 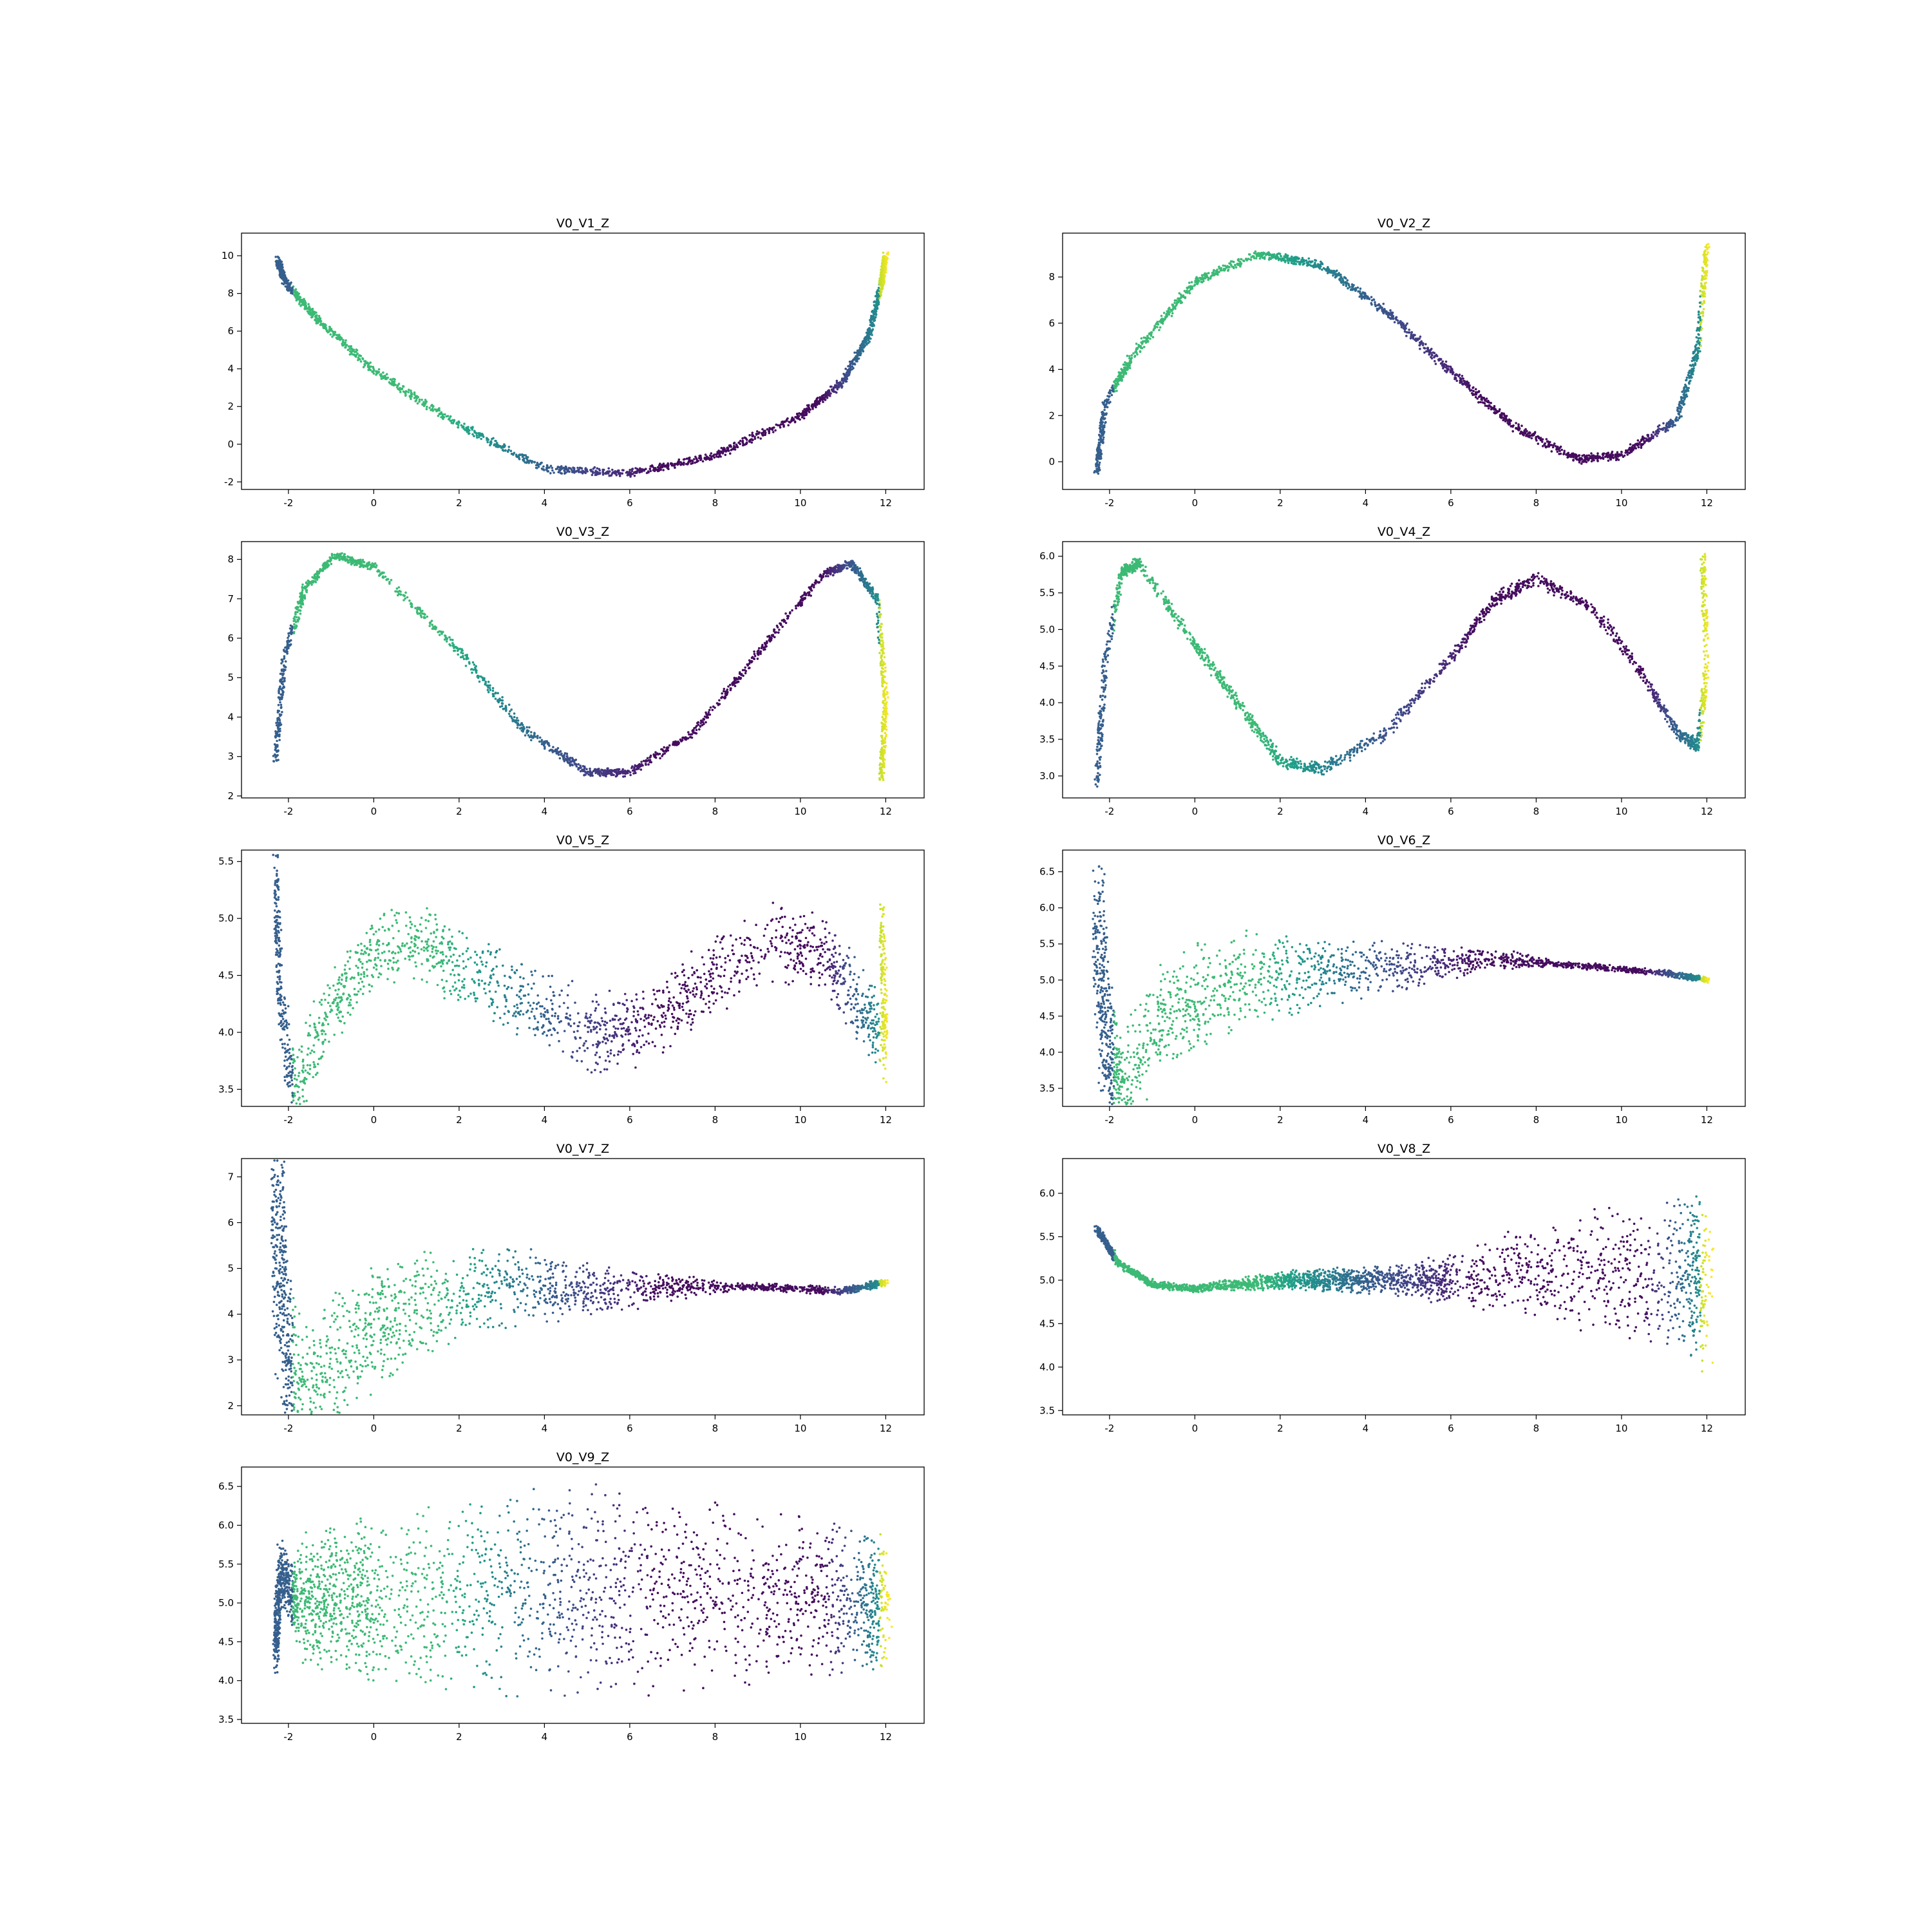 What do you see at coordinates (1621, 503) in the screenshot?
I see `x-tick-label: 10` at bounding box center [1621, 503].